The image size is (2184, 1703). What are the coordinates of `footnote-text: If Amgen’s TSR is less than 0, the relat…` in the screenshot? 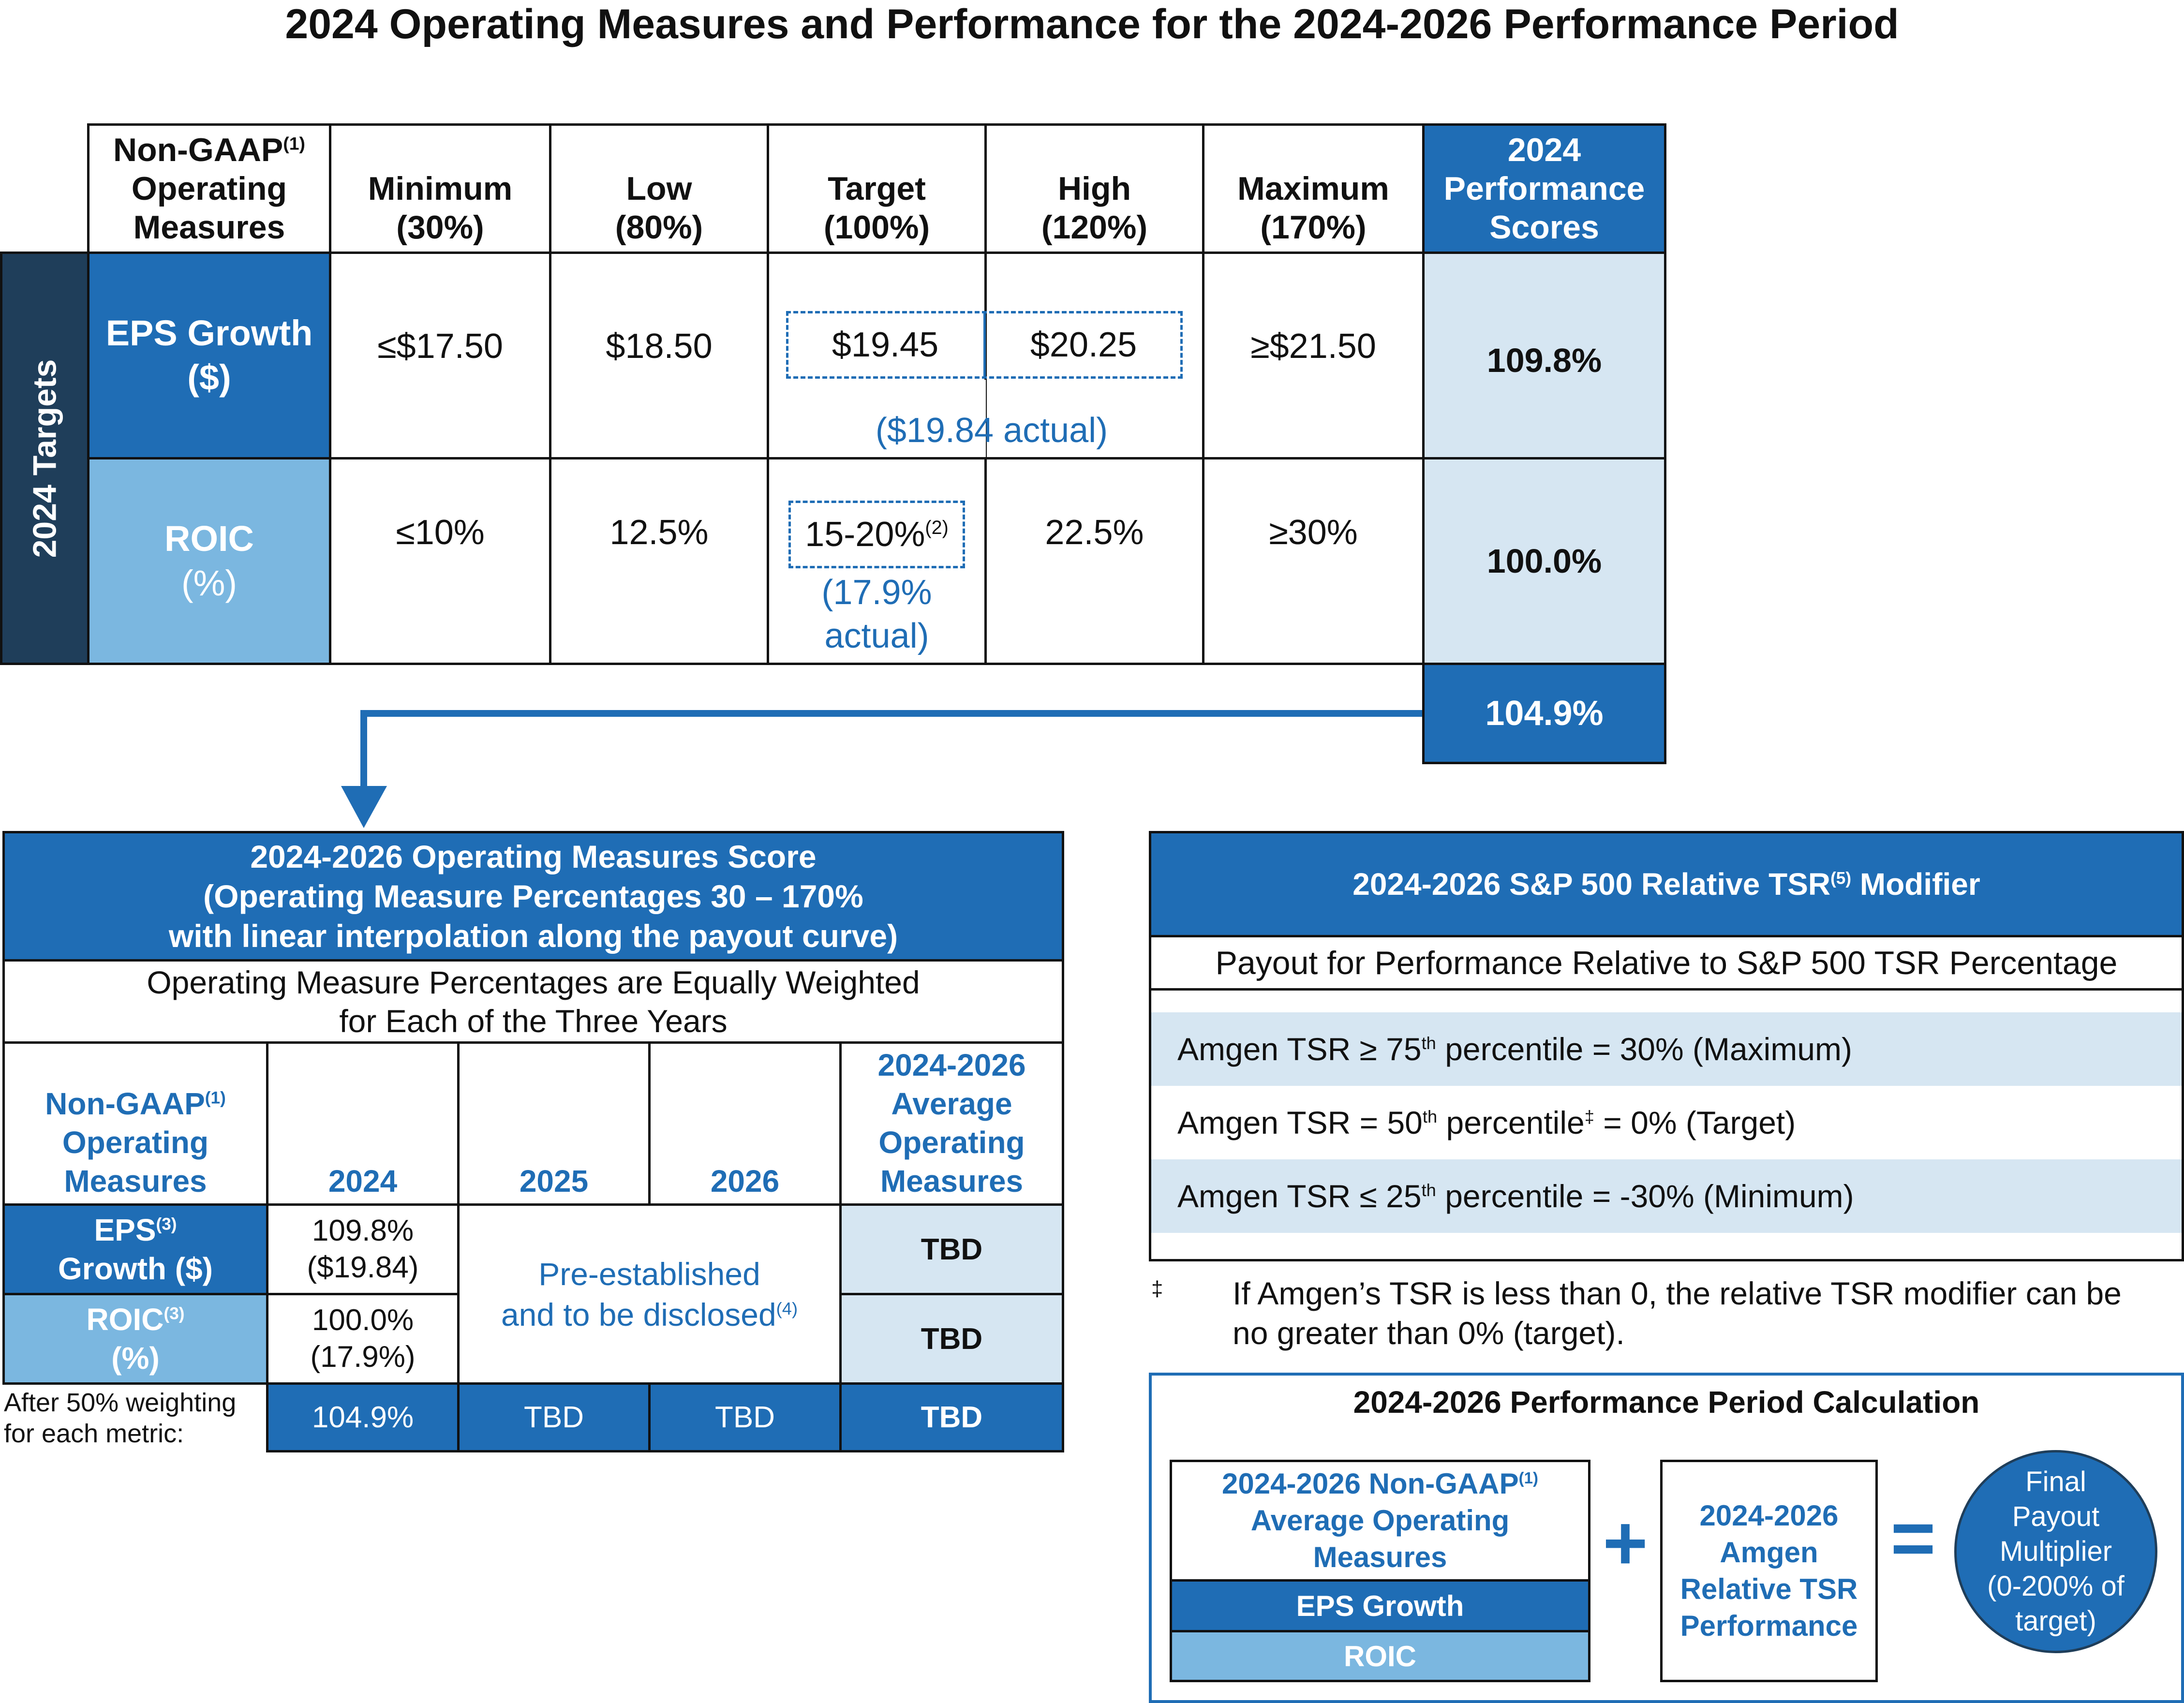 It's located at (1678, 1313).